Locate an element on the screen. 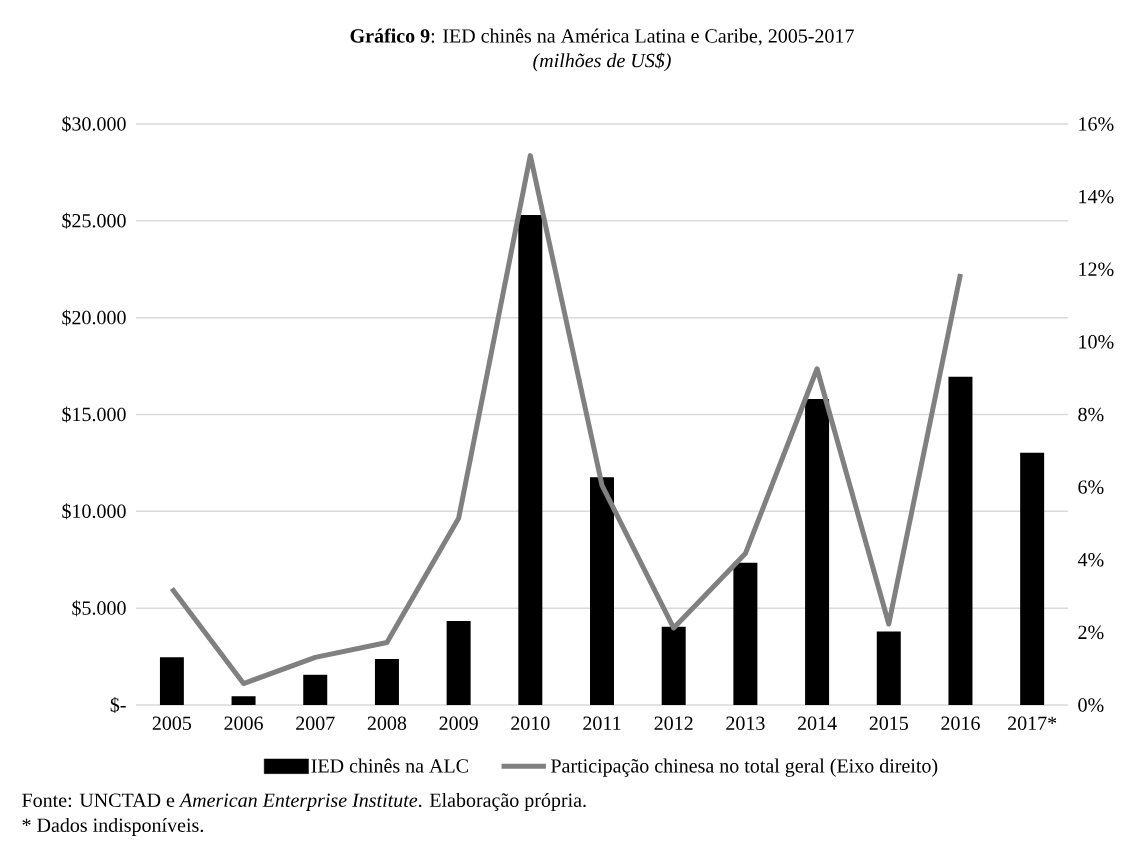 The image size is (1132, 867). source-note: Fonte: UNCTAD e American Enterprise Institute. Elaboração própria. is located at coordinates (304, 802).